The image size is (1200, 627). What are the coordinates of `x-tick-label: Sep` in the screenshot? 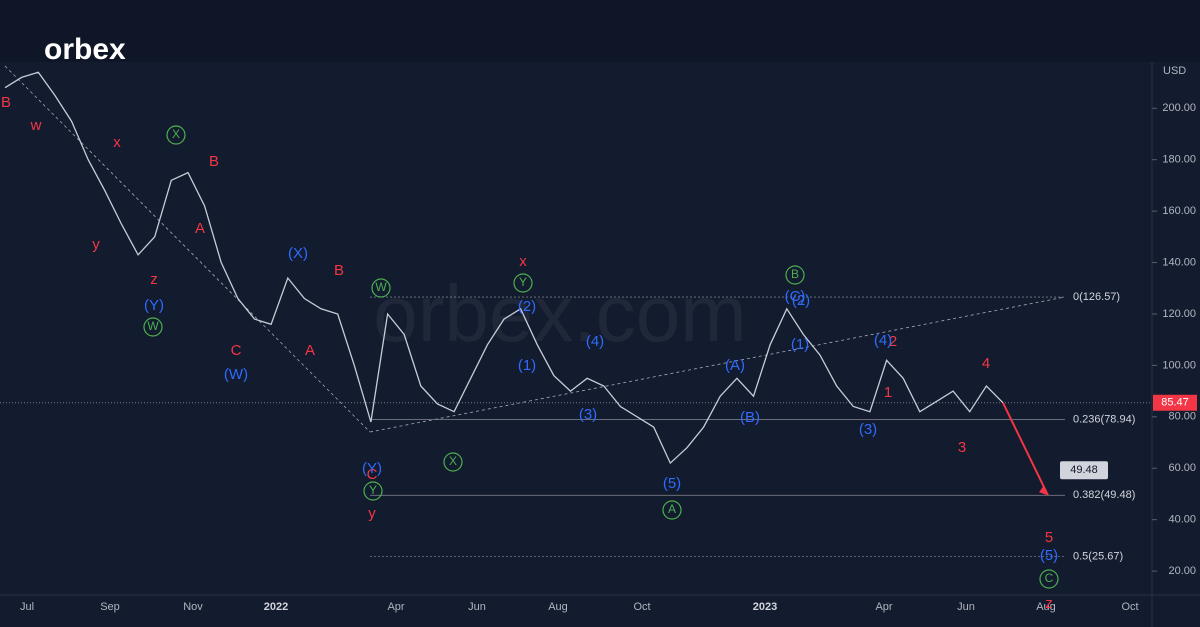 It's located at (110, 607).